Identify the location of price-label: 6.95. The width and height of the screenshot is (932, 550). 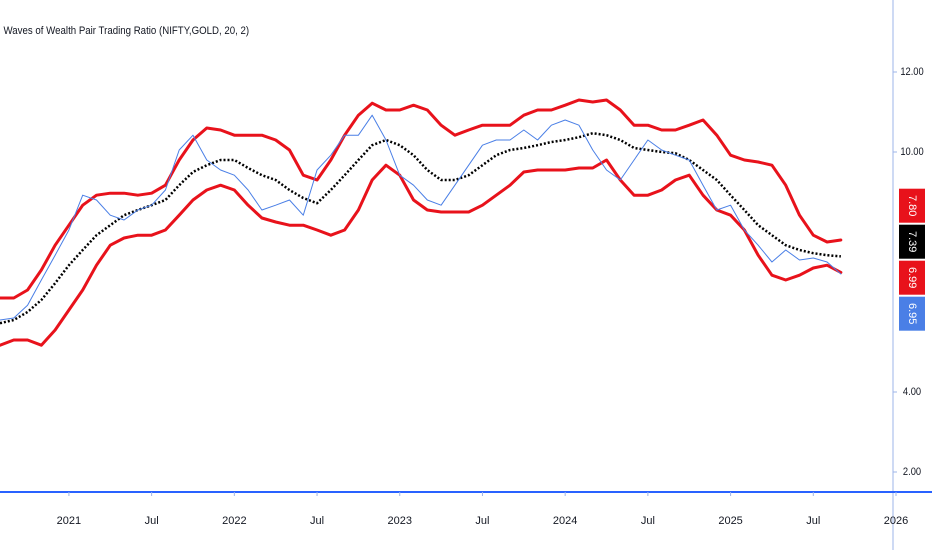
(912, 313).